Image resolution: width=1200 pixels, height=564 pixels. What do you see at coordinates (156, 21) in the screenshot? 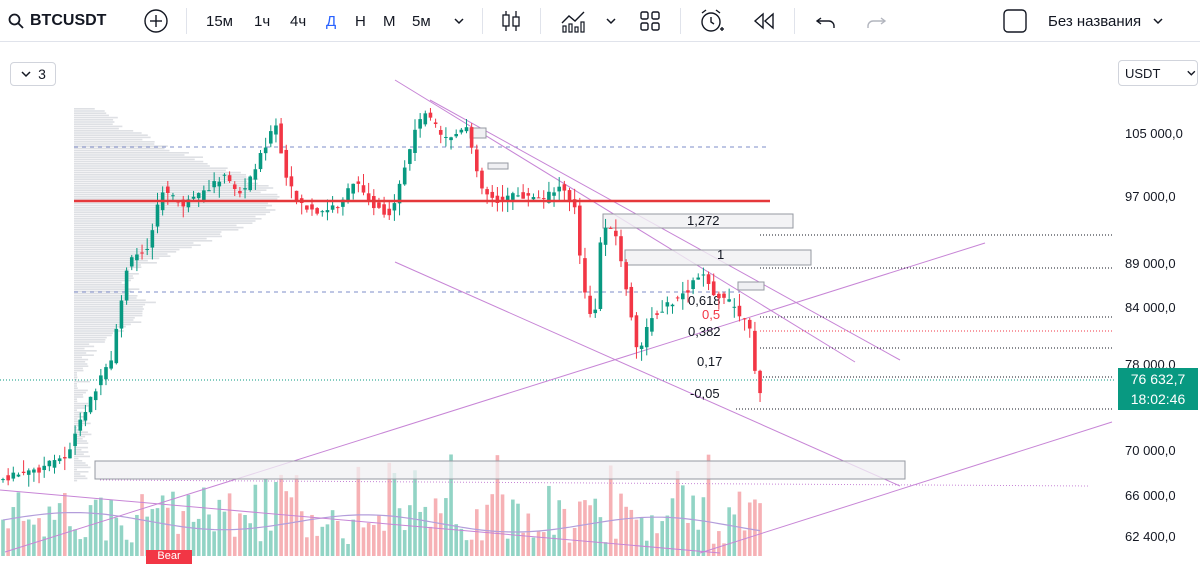
I see `compare-add-button` at bounding box center [156, 21].